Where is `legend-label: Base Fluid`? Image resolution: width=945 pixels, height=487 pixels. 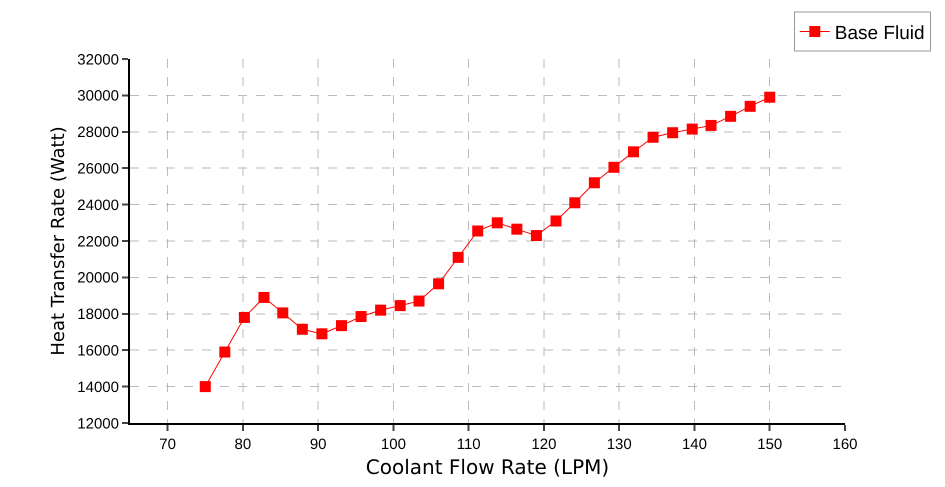 legend-label: Base Fluid is located at coordinates (879, 33).